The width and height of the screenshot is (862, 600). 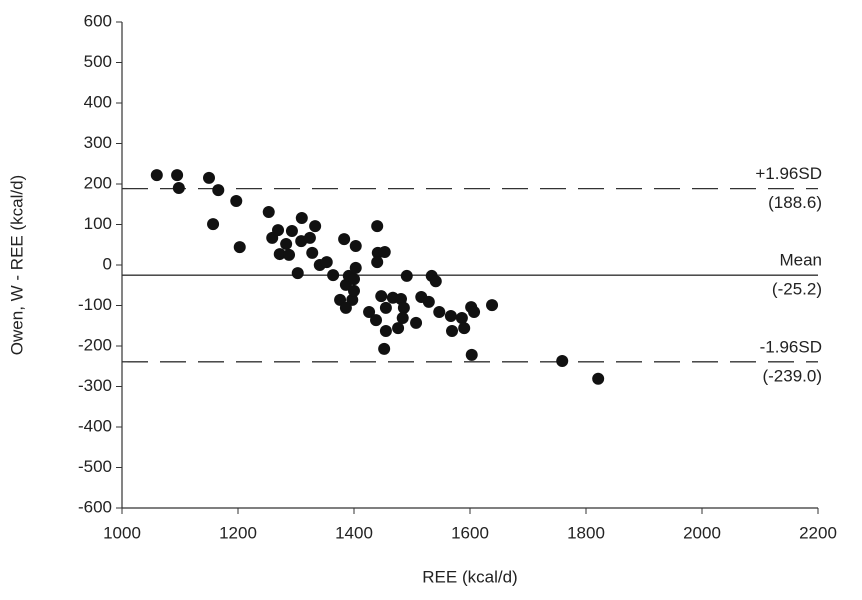 What do you see at coordinates (98, 182) in the screenshot?
I see `y-tick-label: 200` at bounding box center [98, 182].